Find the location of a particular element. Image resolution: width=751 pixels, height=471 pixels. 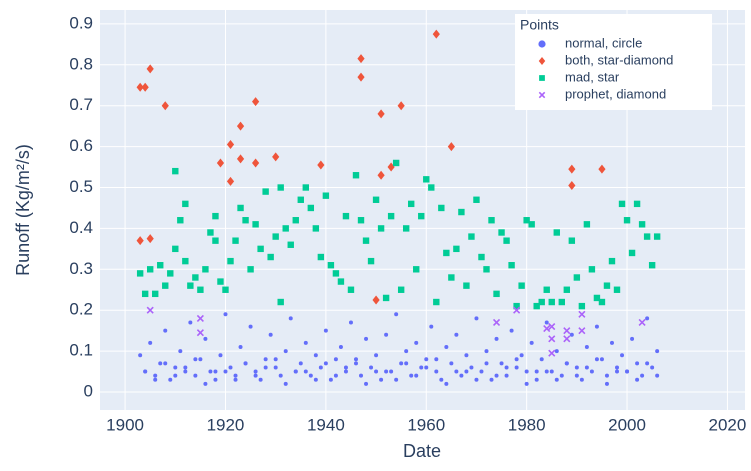

y-axis-title: Runoff (Kg/m²/s) is located at coordinates (23, 210).